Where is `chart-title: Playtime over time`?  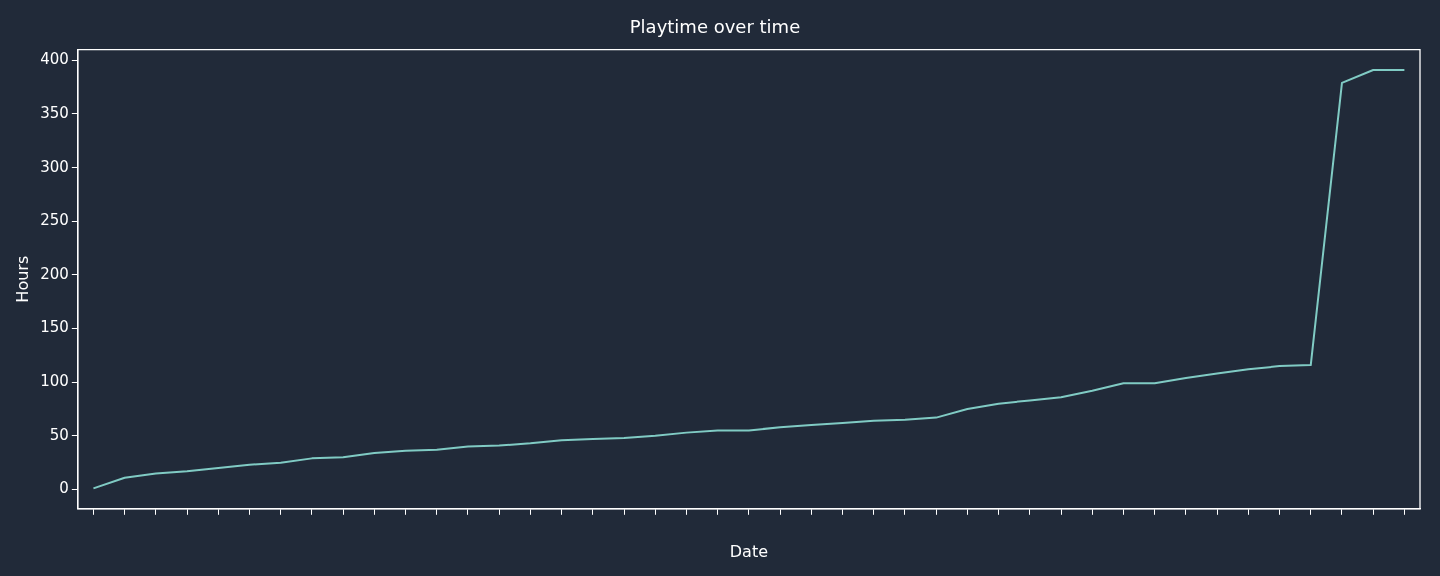 chart-title: Playtime over time is located at coordinates (715, 27).